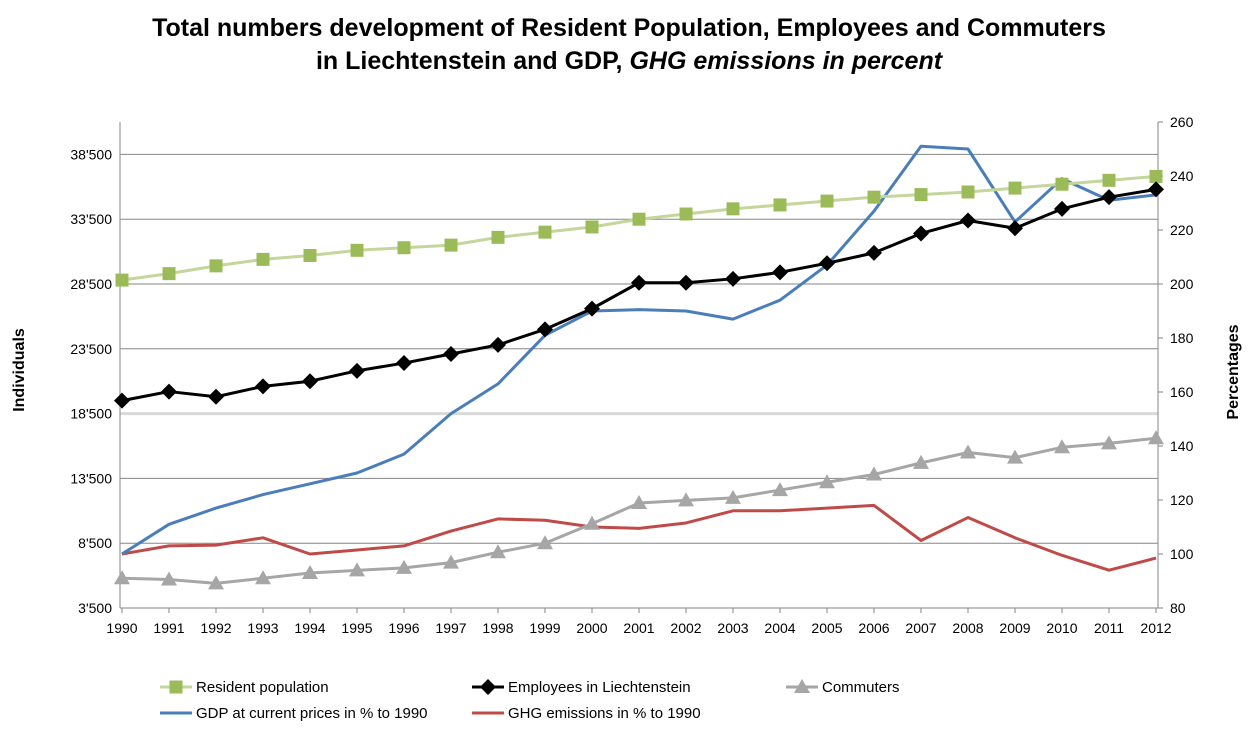 The width and height of the screenshot is (1258, 734). What do you see at coordinates (1233, 371) in the screenshot?
I see `y-axis-right-title: Percentages` at bounding box center [1233, 371].